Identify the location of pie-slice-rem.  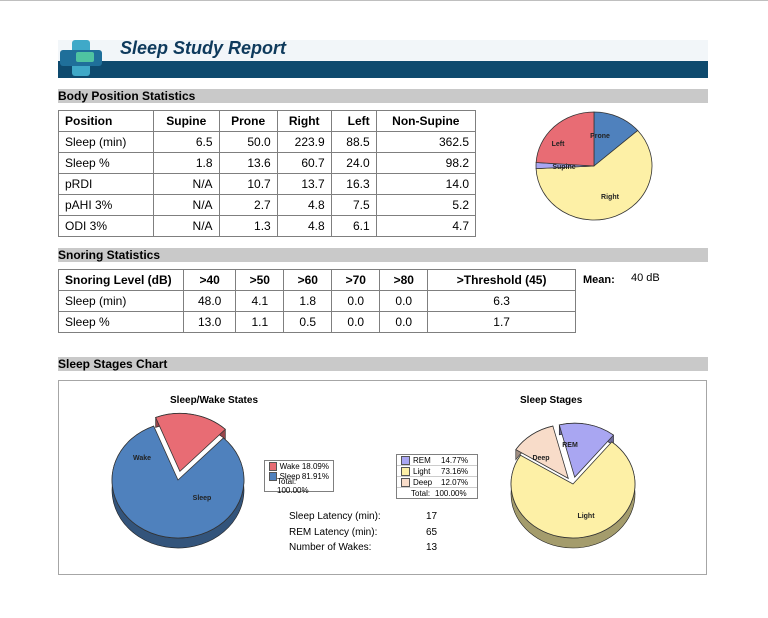
(586, 450).